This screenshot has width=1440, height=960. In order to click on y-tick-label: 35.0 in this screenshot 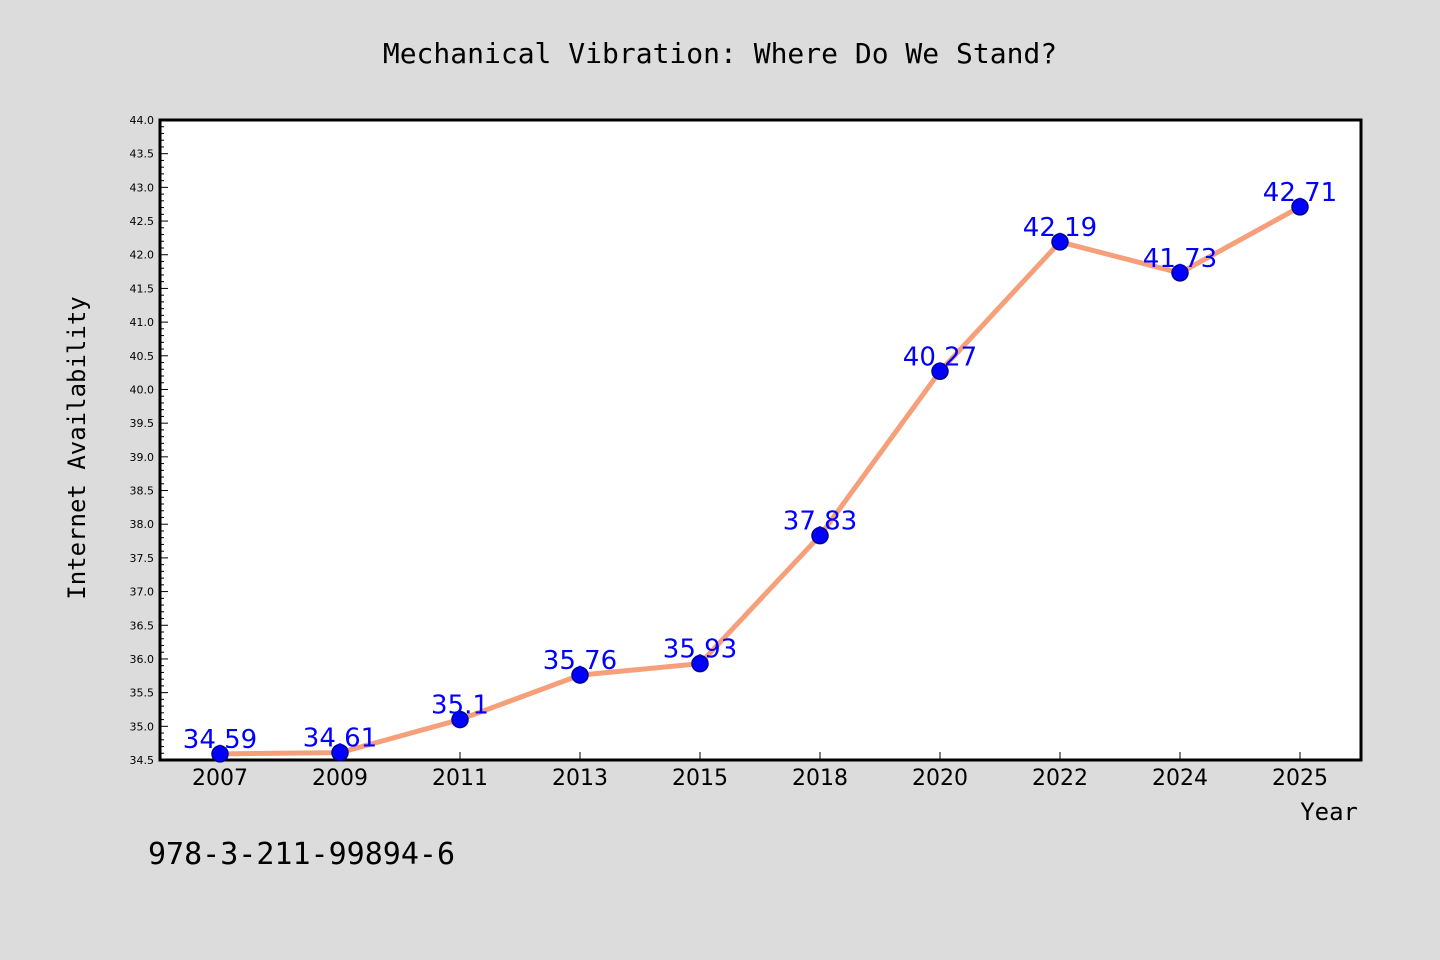, I will do `click(142, 726)`.